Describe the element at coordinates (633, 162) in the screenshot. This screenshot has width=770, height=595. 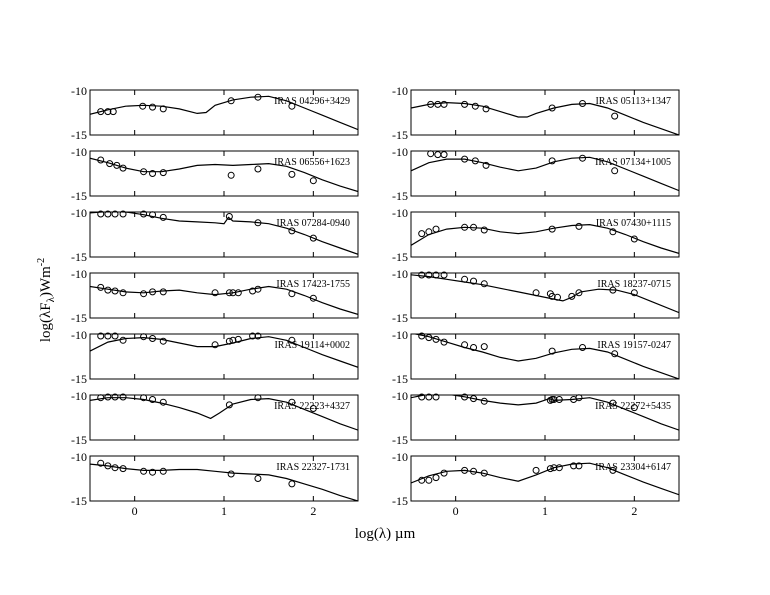
I see `panel-label: IRAS 07134+1005` at that location.